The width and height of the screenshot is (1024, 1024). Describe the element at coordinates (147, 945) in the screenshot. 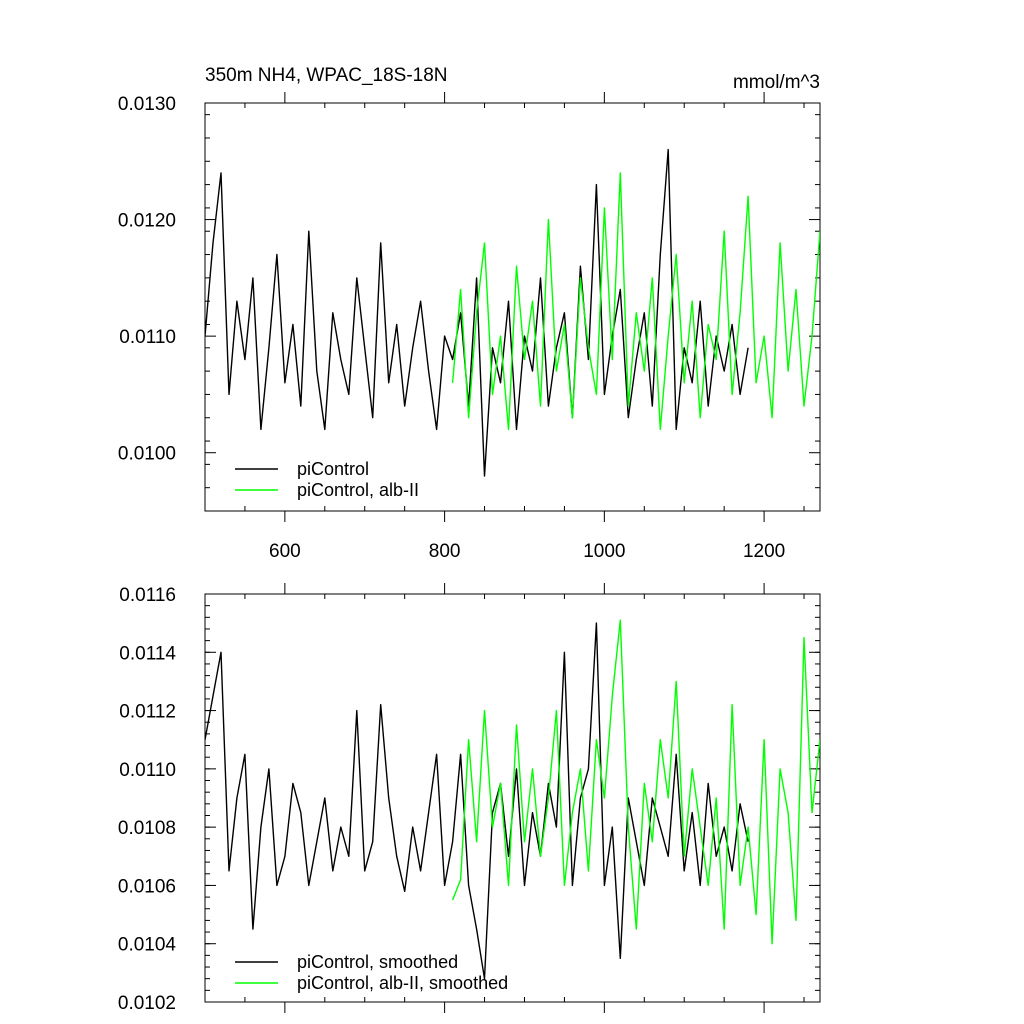

I see `y-tick-label: 0.0104` at that location.